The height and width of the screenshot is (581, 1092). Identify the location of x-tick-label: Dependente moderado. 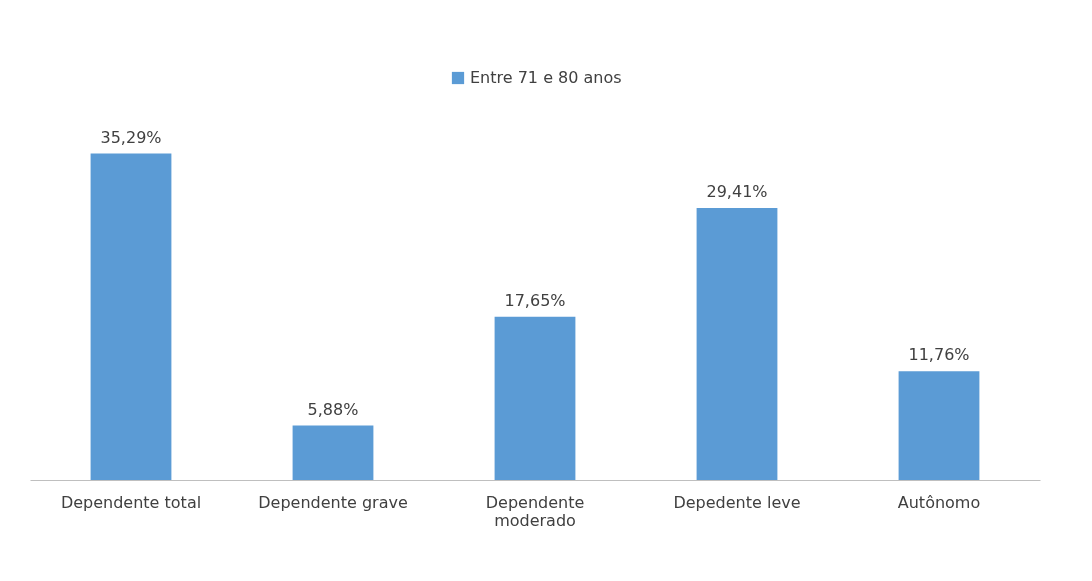
(535, 511).